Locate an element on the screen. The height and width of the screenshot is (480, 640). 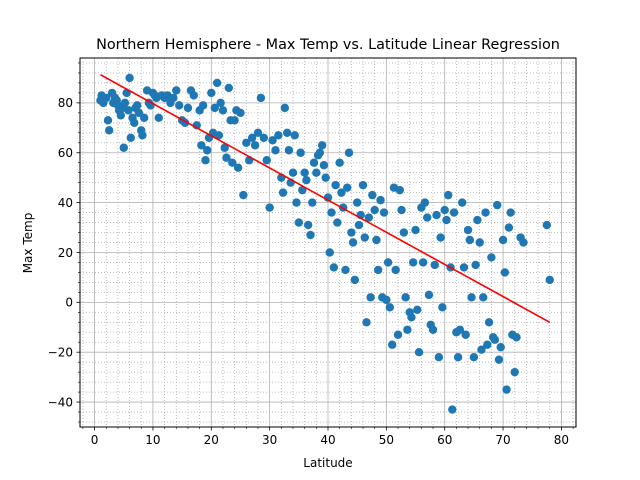
y-tick-label: 80 is located at coordinates (65, 103).